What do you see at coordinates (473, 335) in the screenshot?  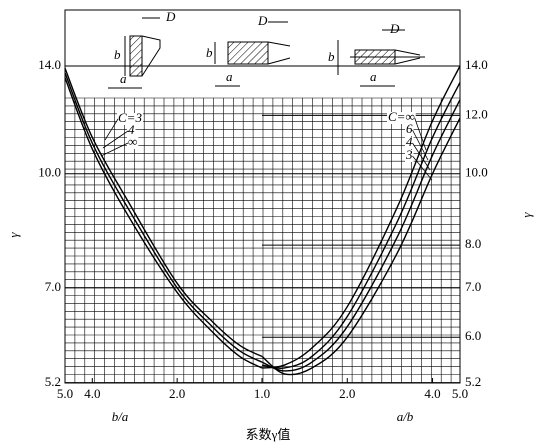 I see `y-tick-label: 6.0` at bounding box center [473, 335].